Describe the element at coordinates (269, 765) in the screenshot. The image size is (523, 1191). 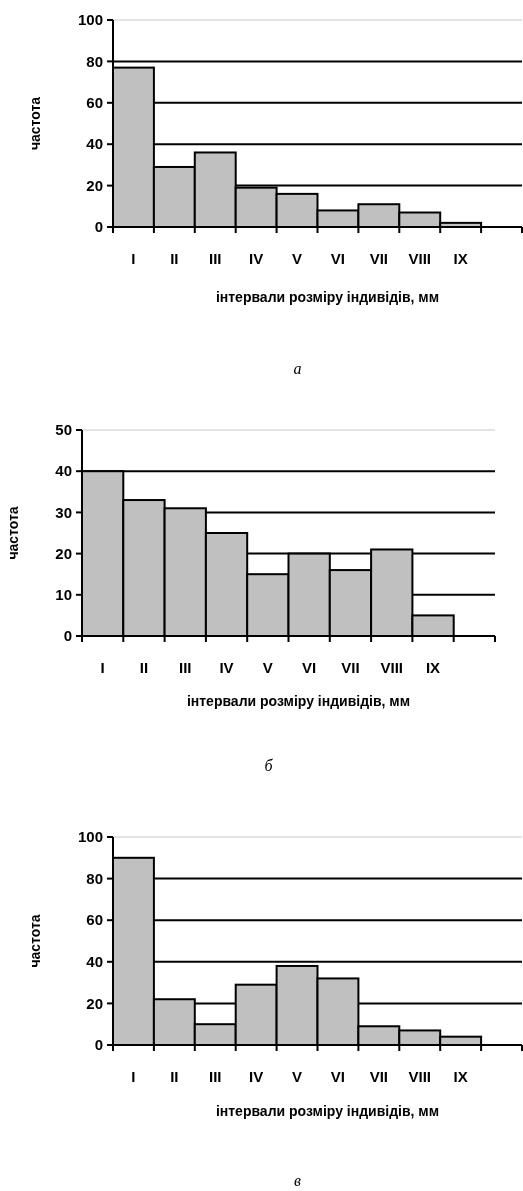
I see `text: б` at that location.